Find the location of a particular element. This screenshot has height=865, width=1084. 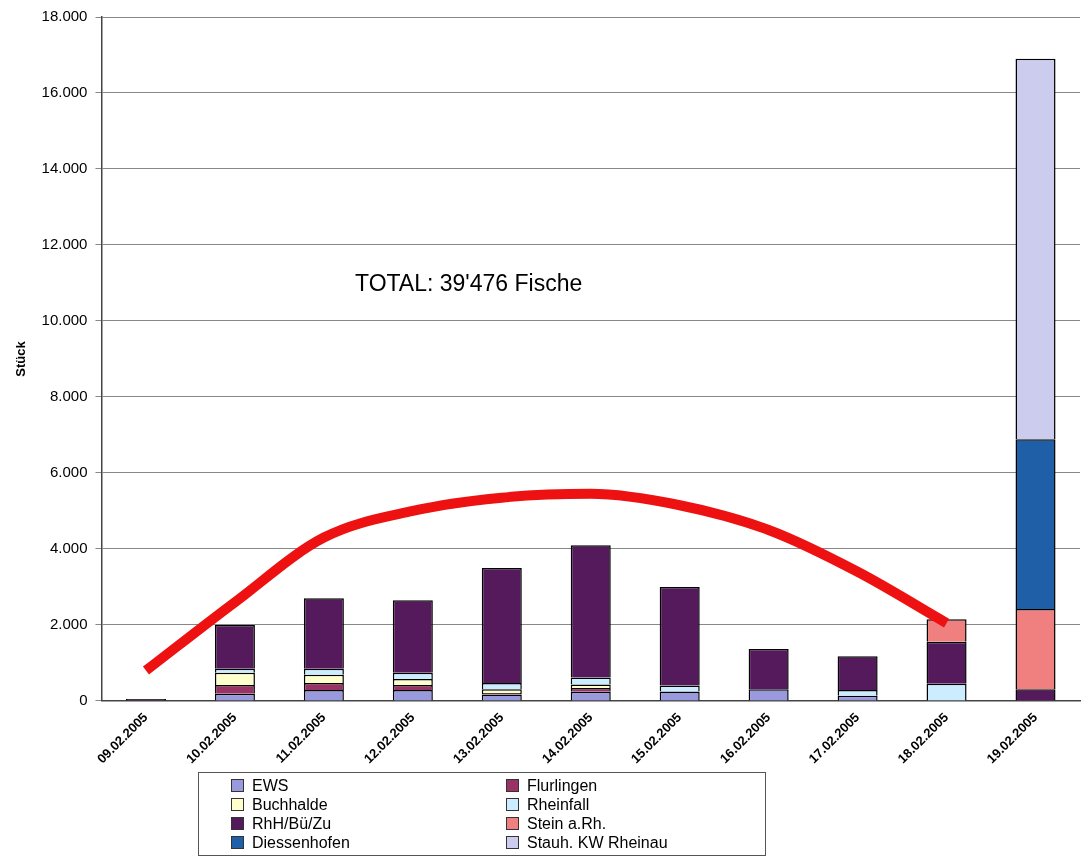

legend-label: Flurlingen is located at coordinates (562, 785).